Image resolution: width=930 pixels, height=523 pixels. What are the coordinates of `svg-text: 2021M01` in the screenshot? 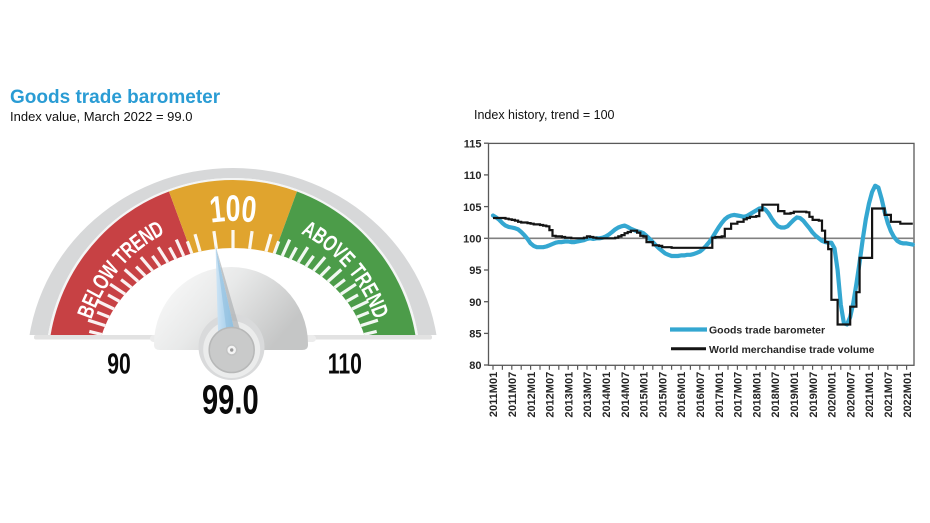 It's located at (870, 395).